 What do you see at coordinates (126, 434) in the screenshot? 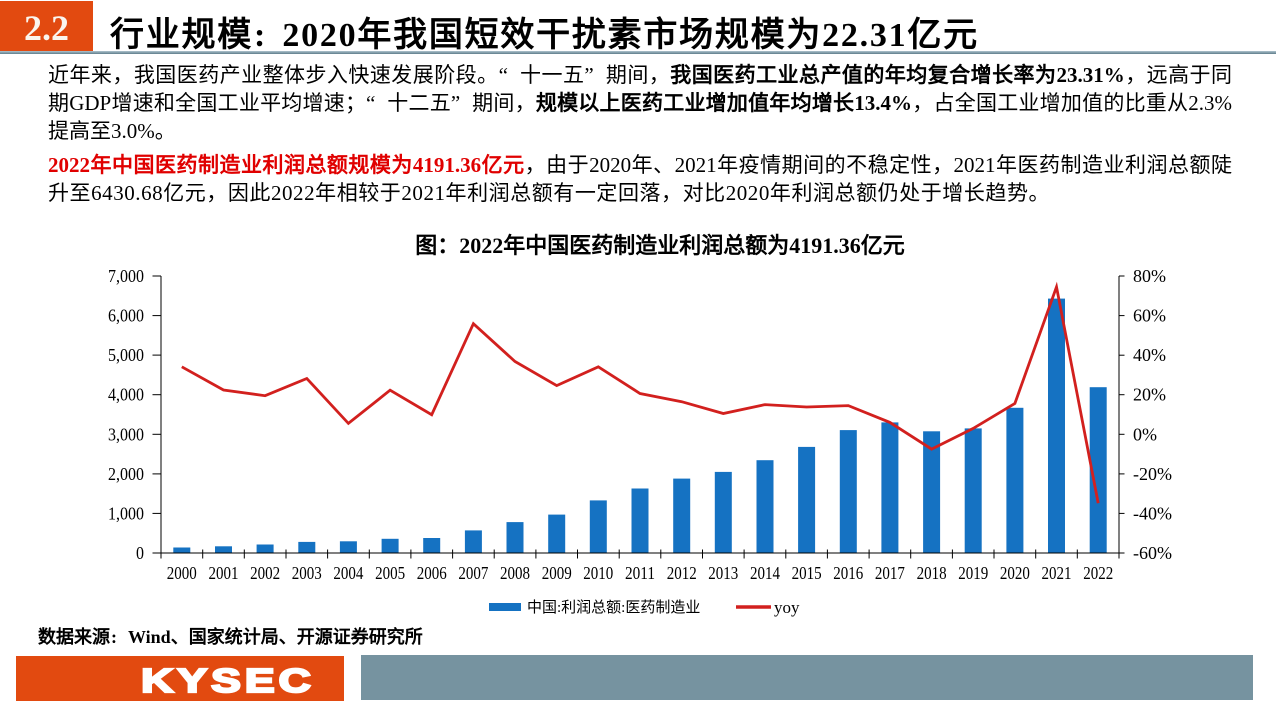
I see `svg-text: 3,000` at bounding box center [126, 434].